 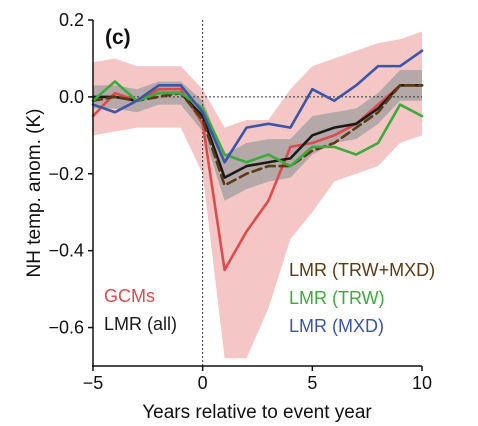 What do you see at coordinates (203, 383) in the screenshot?
I see `x-tick-label: 0` at bounding box center [203, 383].